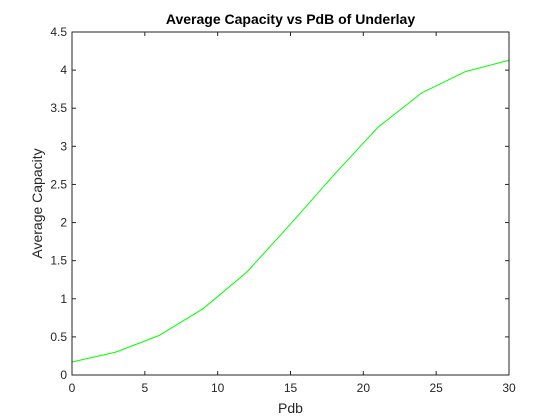 This screenshot has width=560, height=420. Describe the element at coordinates (144, 388) in the screenshot. I see `x-tick-label: 5` at that location.